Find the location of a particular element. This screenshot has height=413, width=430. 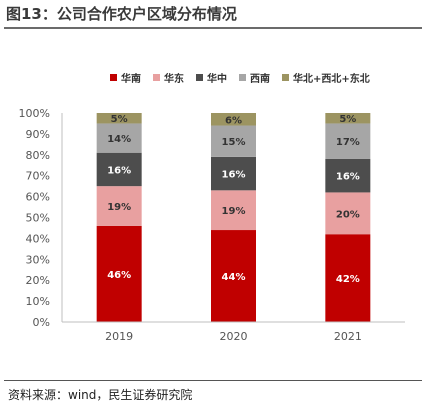

y-tick-label: 100% is located at coordinates (34, 113).